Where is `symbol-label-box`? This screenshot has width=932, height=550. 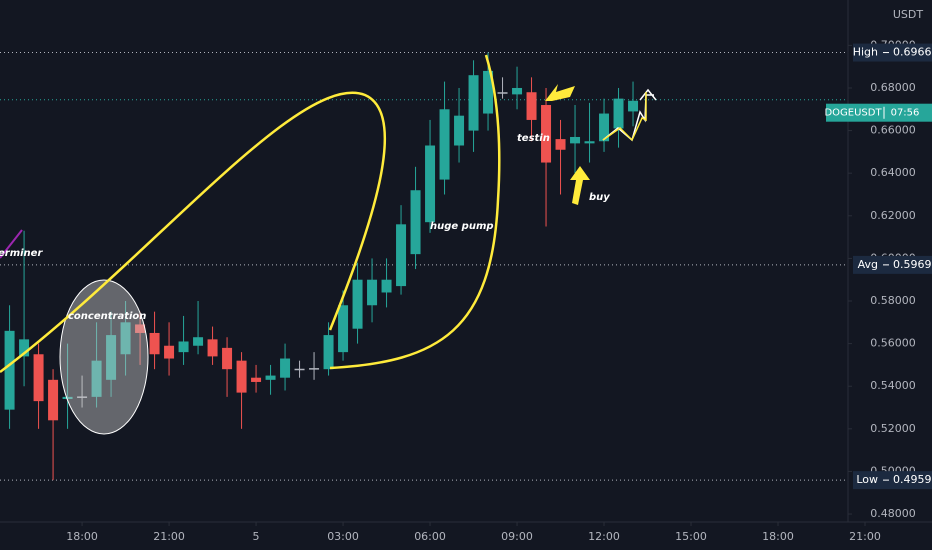 symbol-label-box is located at coordinates (879, 112).